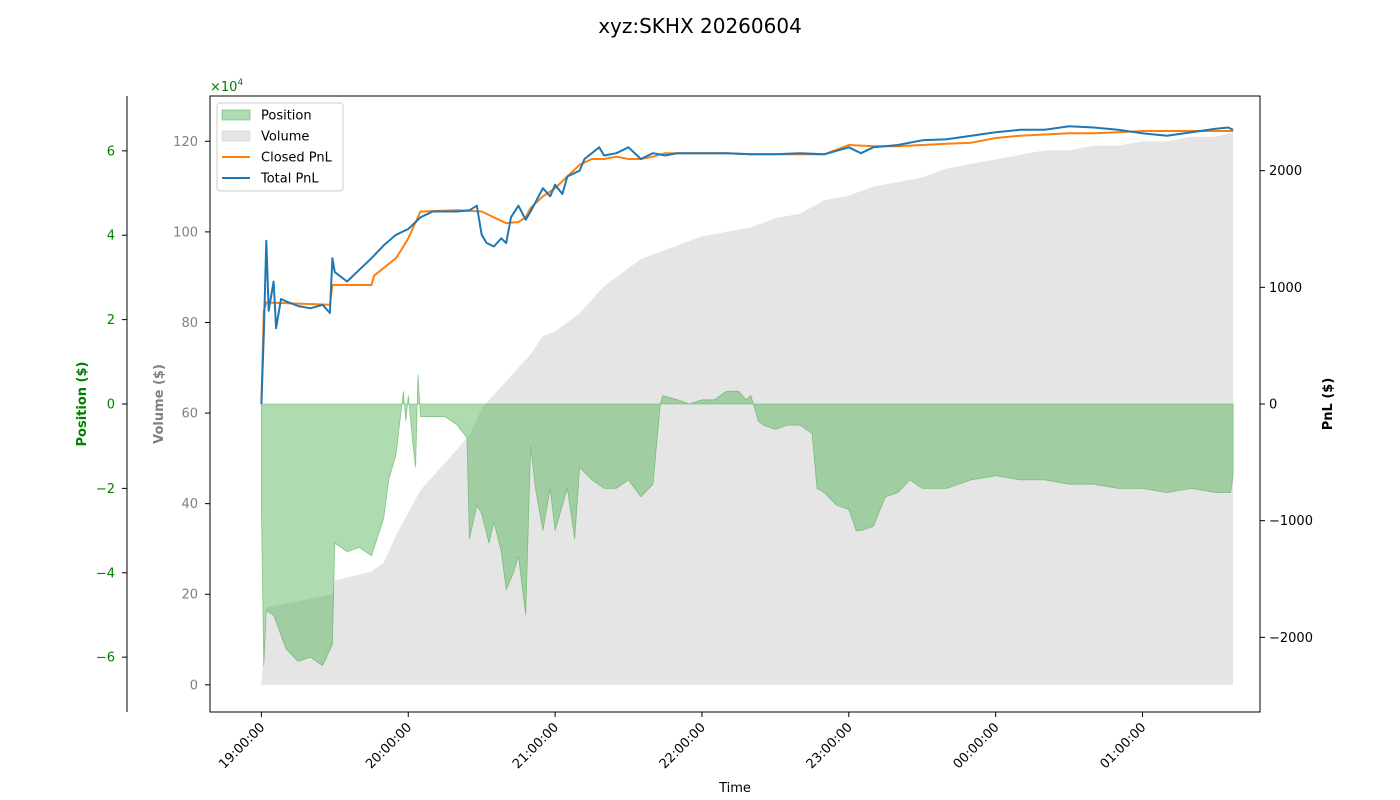 The width and height of the screenshot is (1400, 800). I want to click on time-tick-label: 19:00:00, so click(242, 746).